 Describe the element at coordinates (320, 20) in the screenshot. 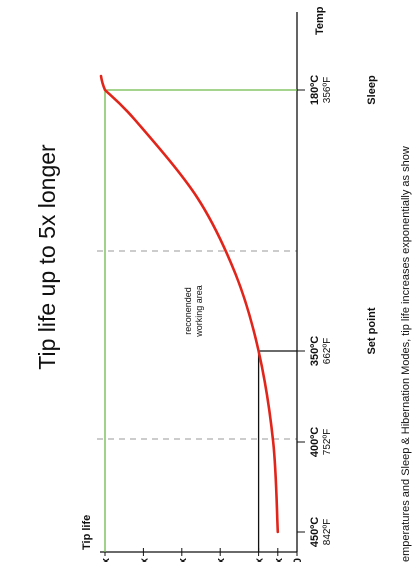

I see `x-axis-label: Temp` at that location.